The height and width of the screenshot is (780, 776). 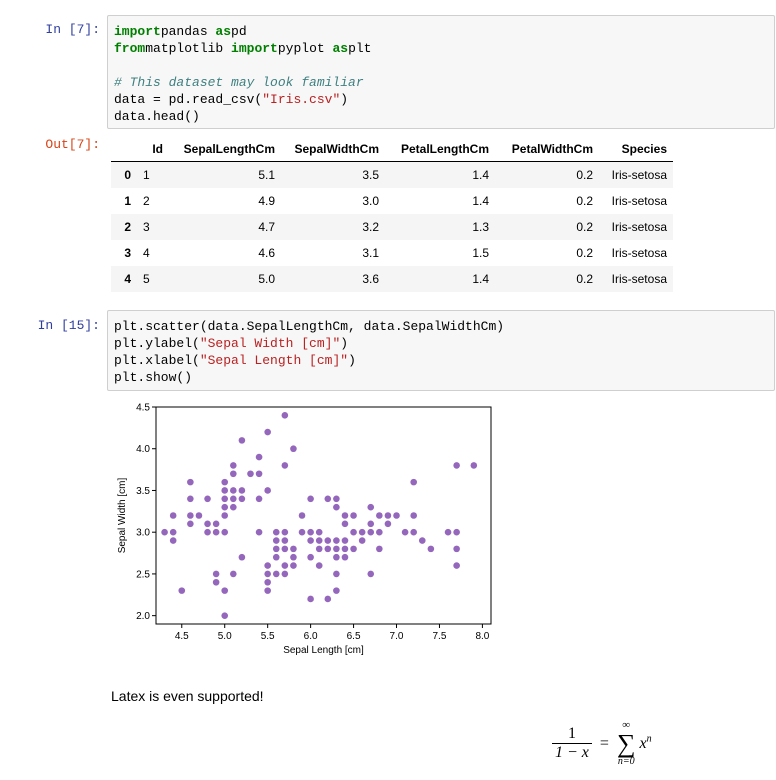 What do you see at coordinates (146, 279) in the screenshot?
I see `table-cell: 5` at bounding box center [146, 279].